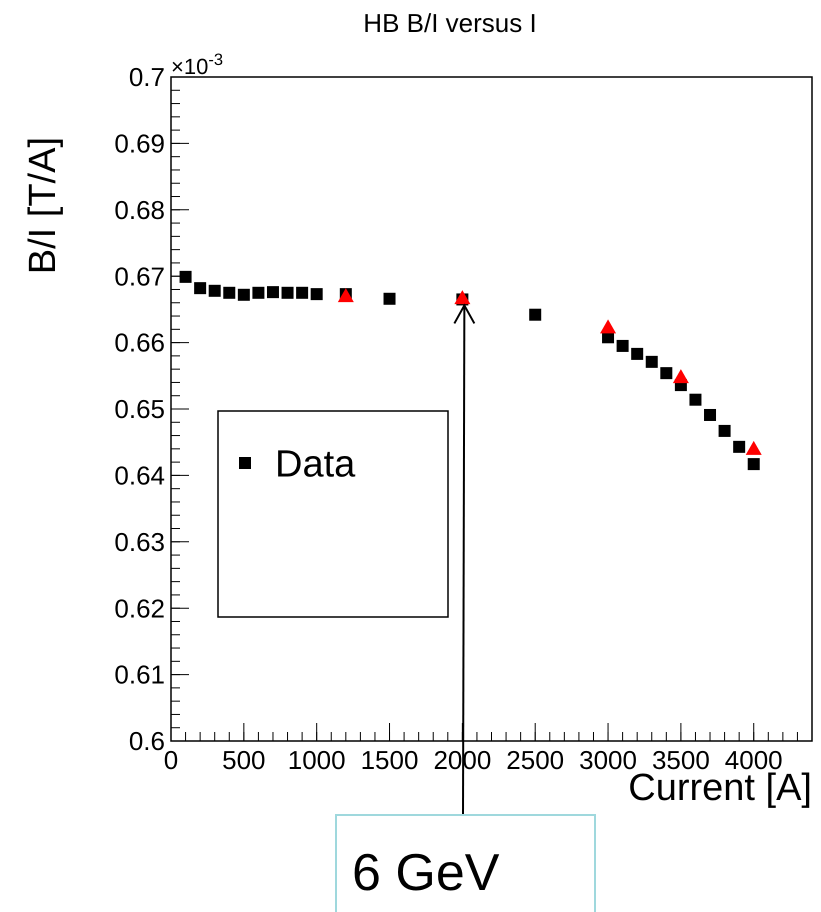 The image size is (821, 912). What do you see at coordinates (139, 209) in the screenshot?
I see `y-tick-label: 0.68` at bounding box center [139, 209].